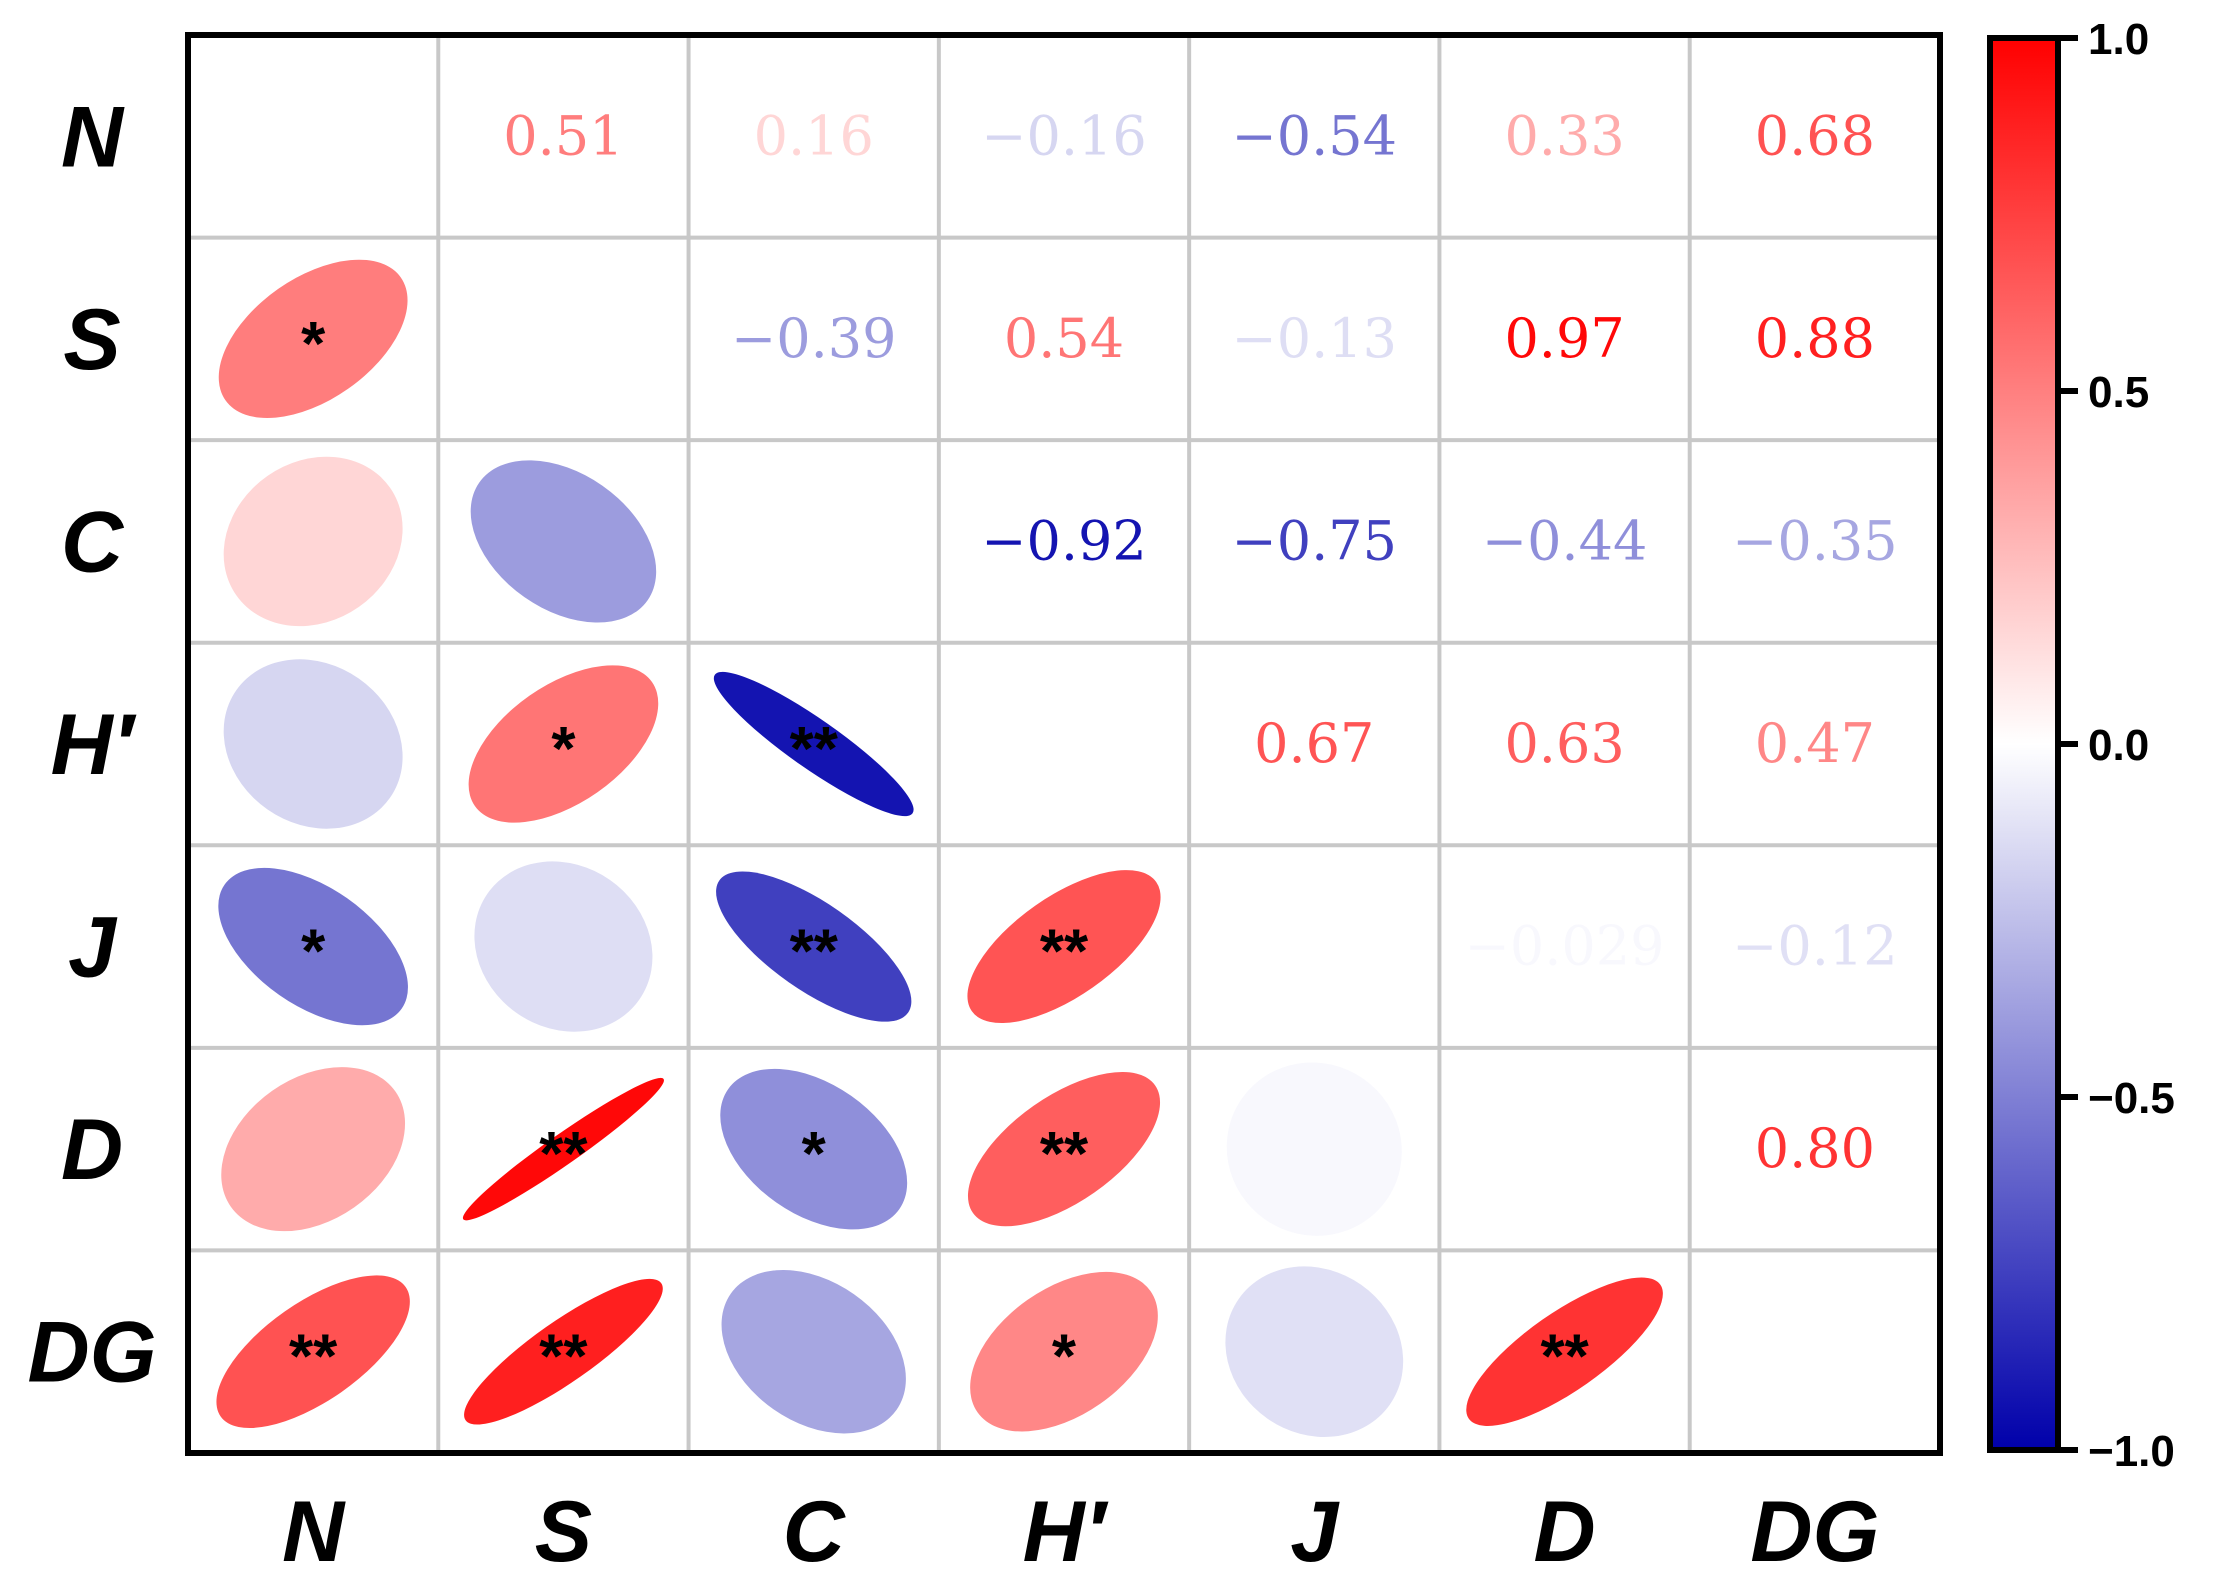  I want to click on coefficient-s-hprime: 0.54, so click(1064, 338).